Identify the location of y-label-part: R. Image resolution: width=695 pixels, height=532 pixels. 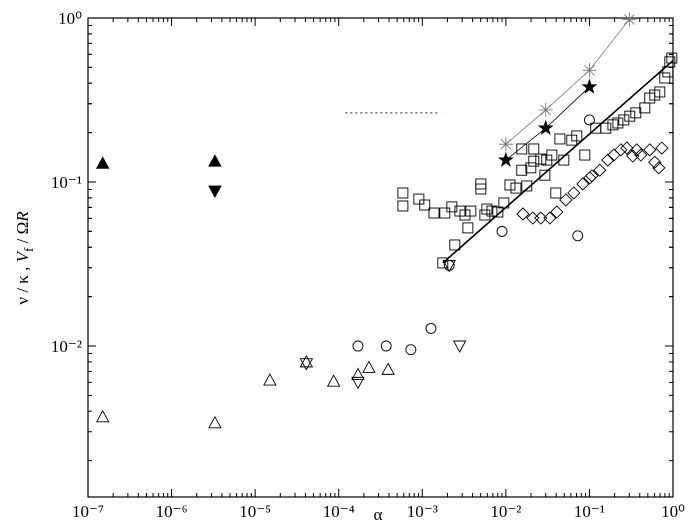
(22, 217).